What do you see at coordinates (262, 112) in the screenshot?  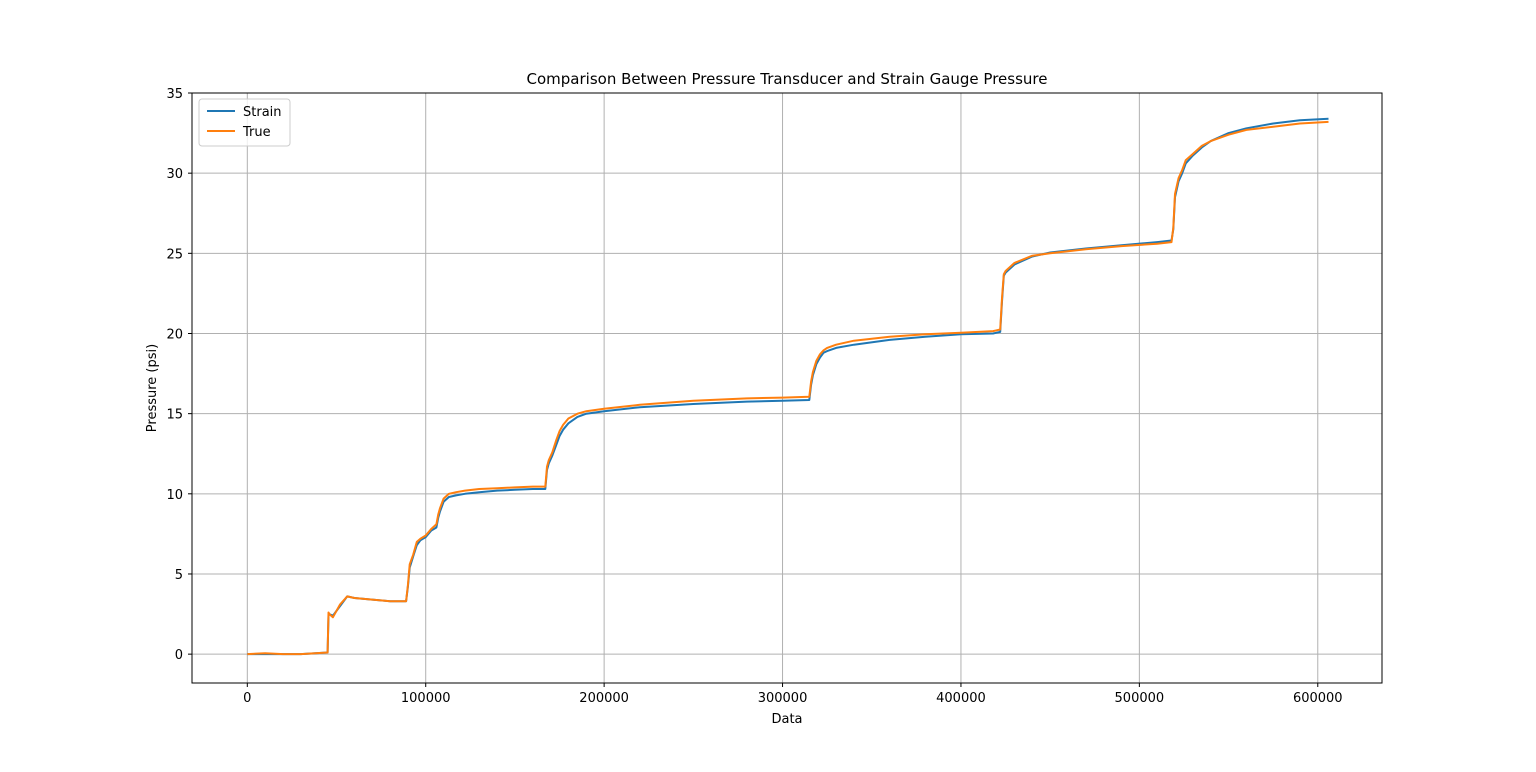 I see `legend-label-strain: Strain` at bounding box center [262, 112].